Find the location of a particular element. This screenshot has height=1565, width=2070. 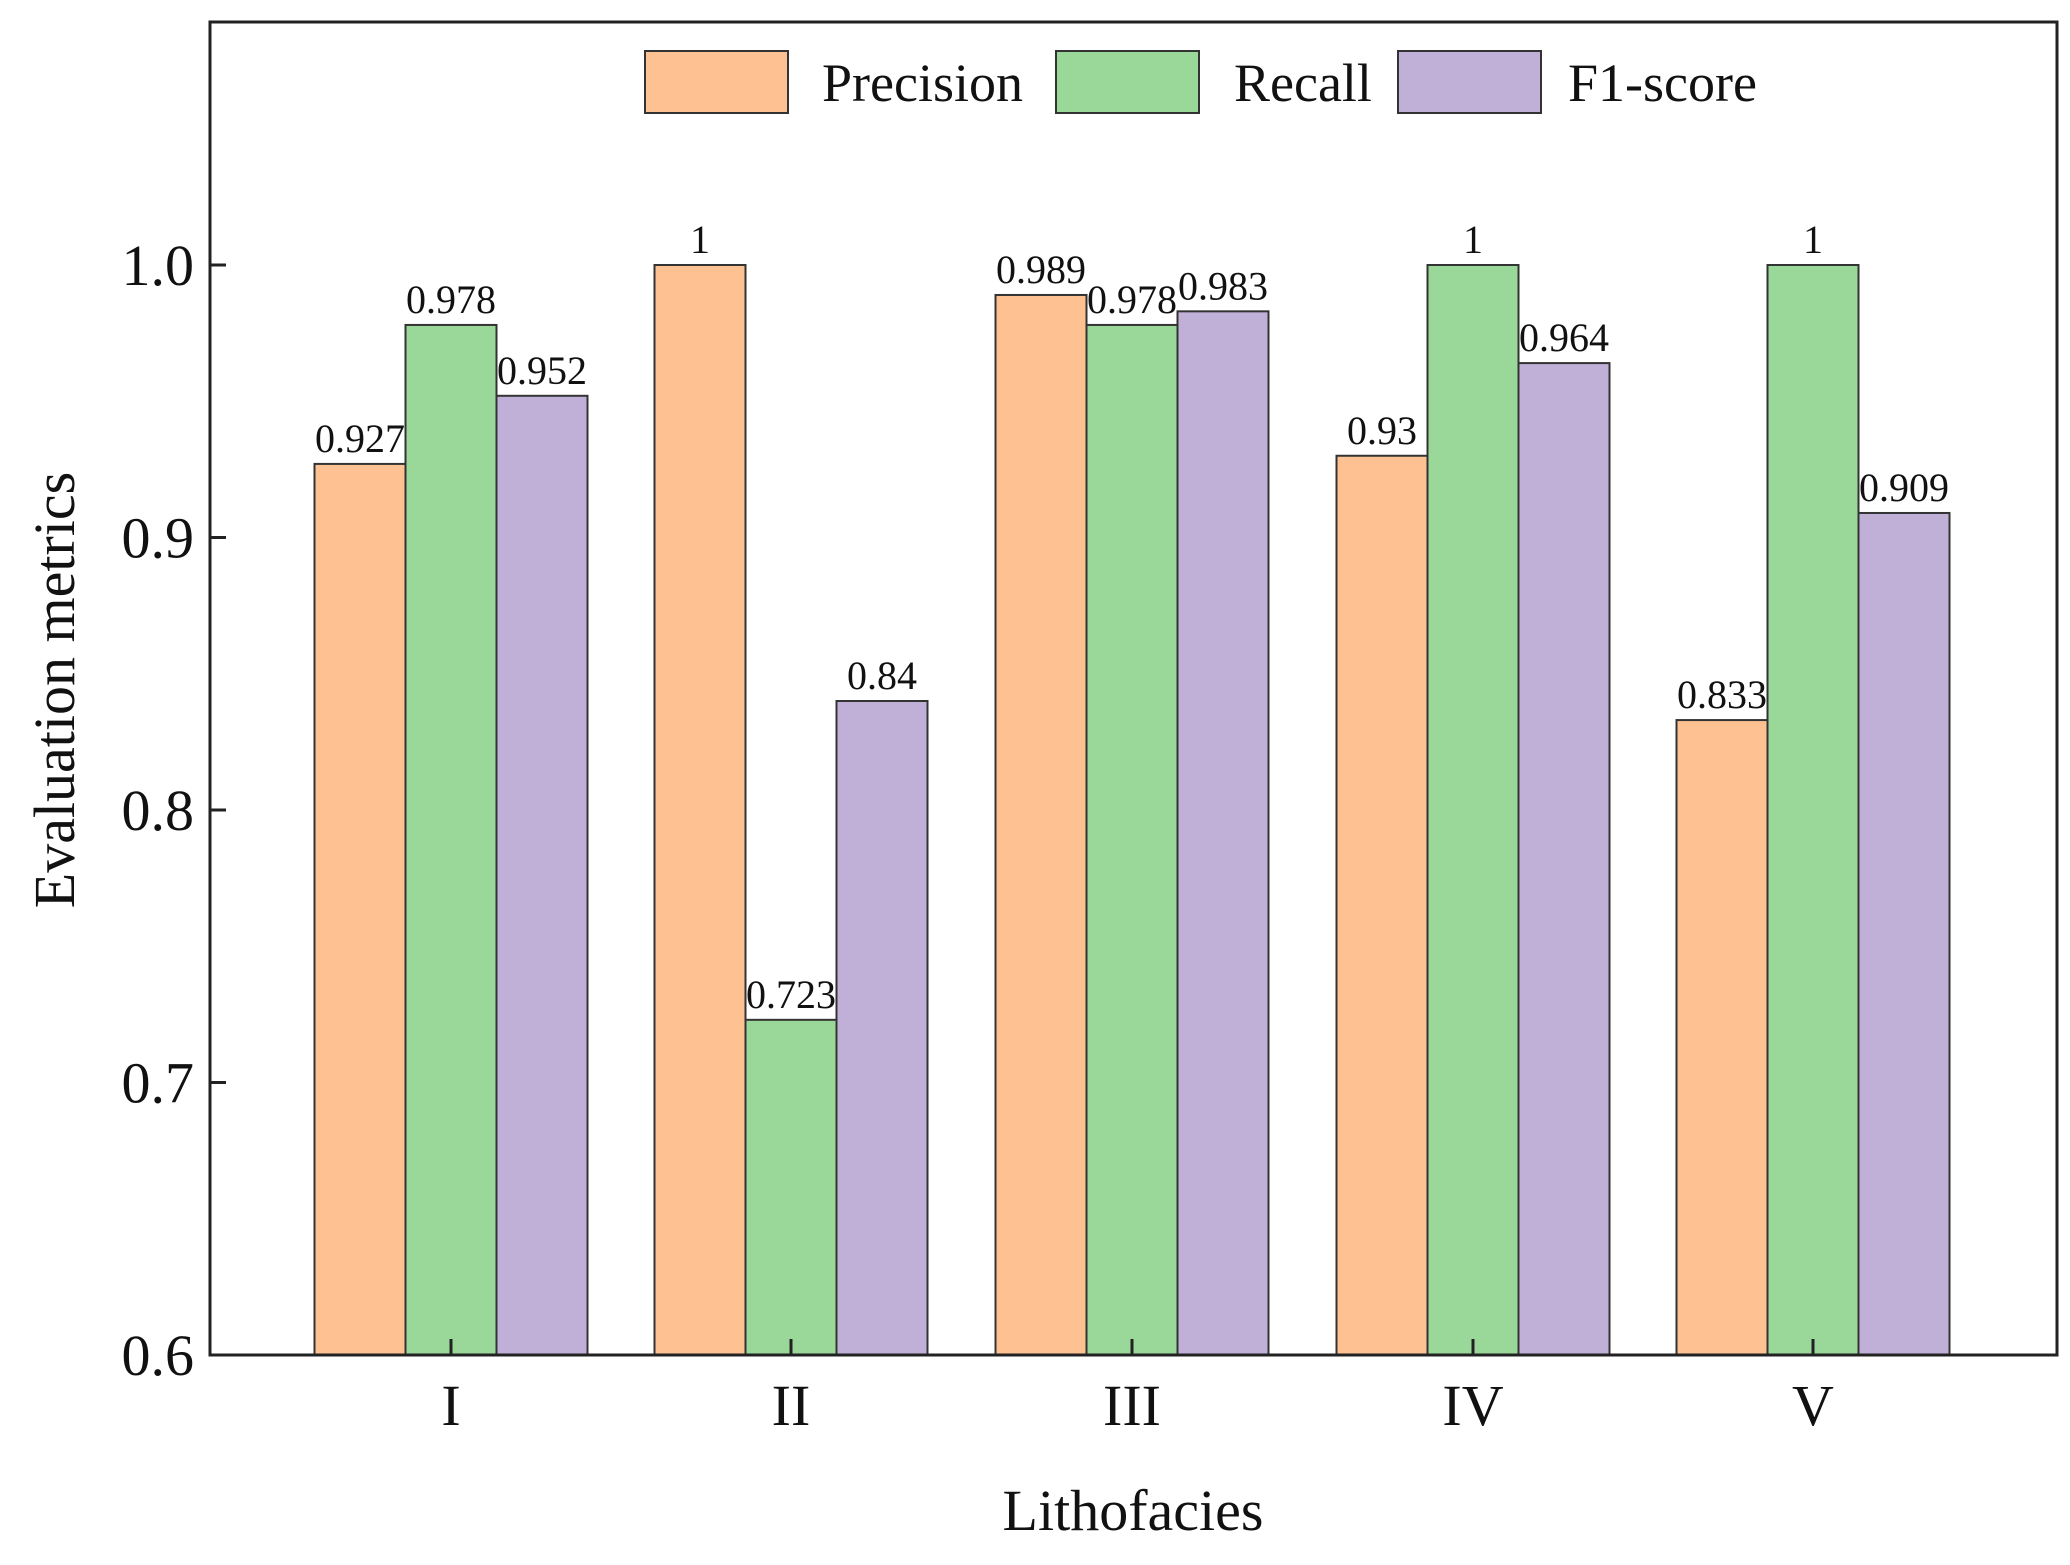

bar-f1-score-I is located at coordinates (542, 875).